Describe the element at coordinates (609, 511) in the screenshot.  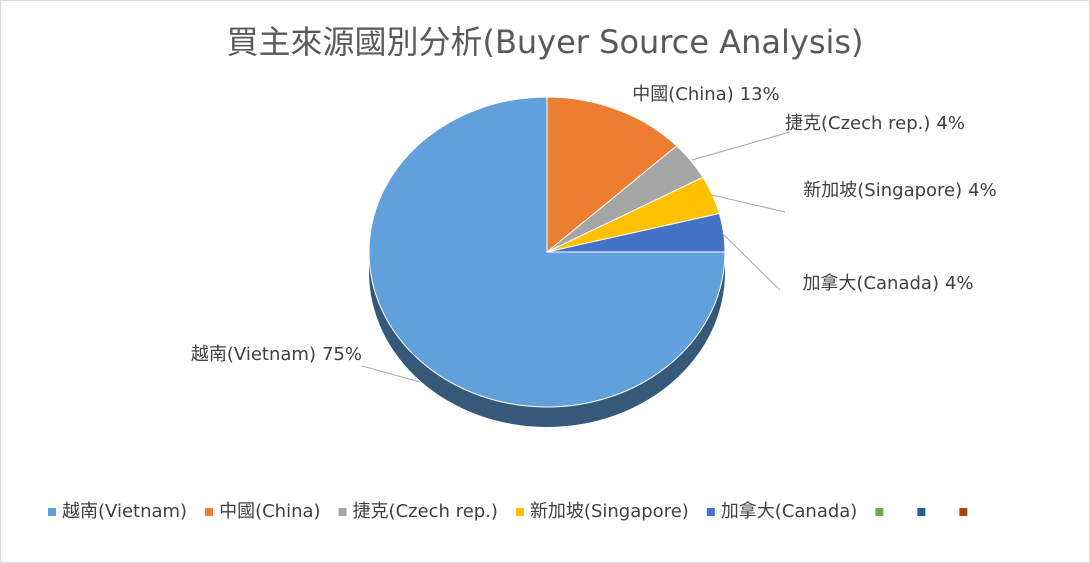
I see `legend-label: 新加坡(Singapore)` at that location.